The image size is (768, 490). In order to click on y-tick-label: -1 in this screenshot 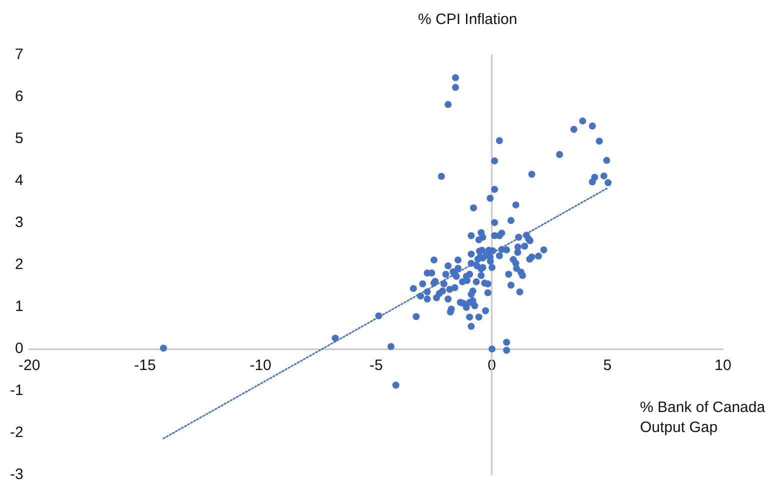, I will do `click(17, 391)`.